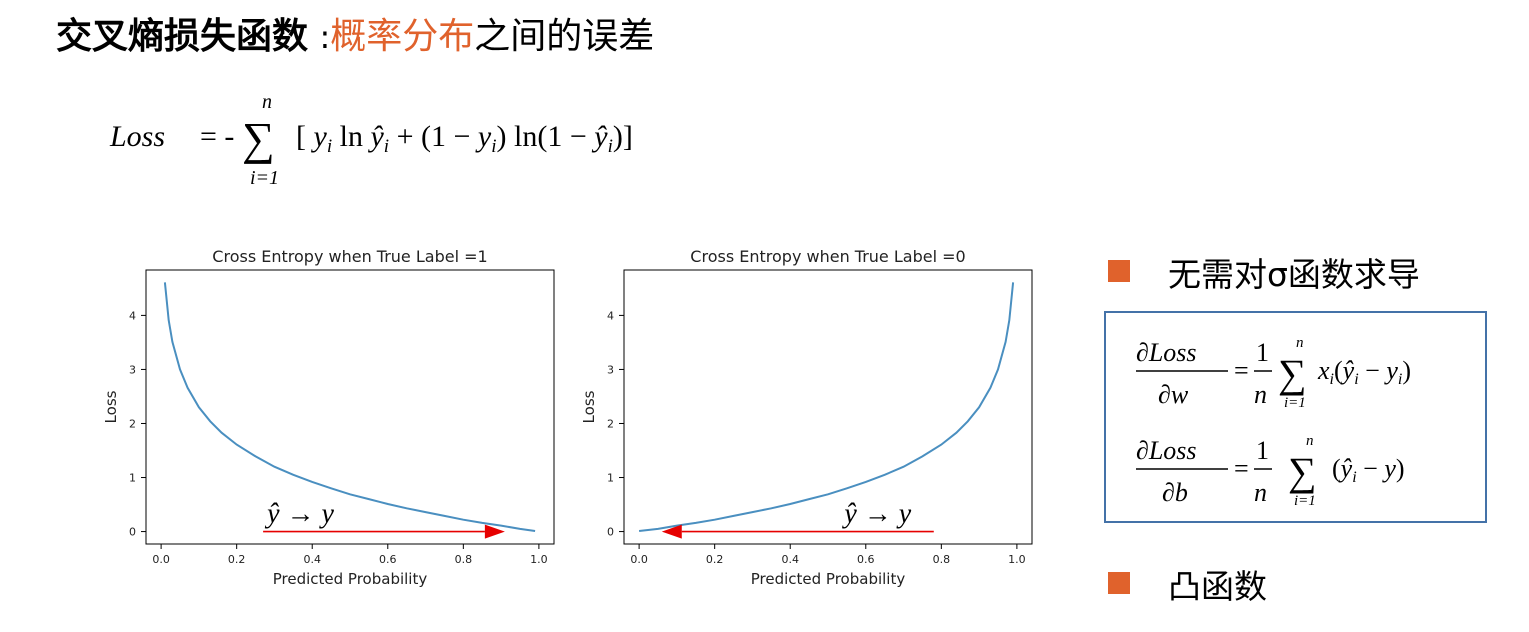 This screenshot has height=632, width=1529. I want to click on dw-frac-num: 1, so click(1262, 352).